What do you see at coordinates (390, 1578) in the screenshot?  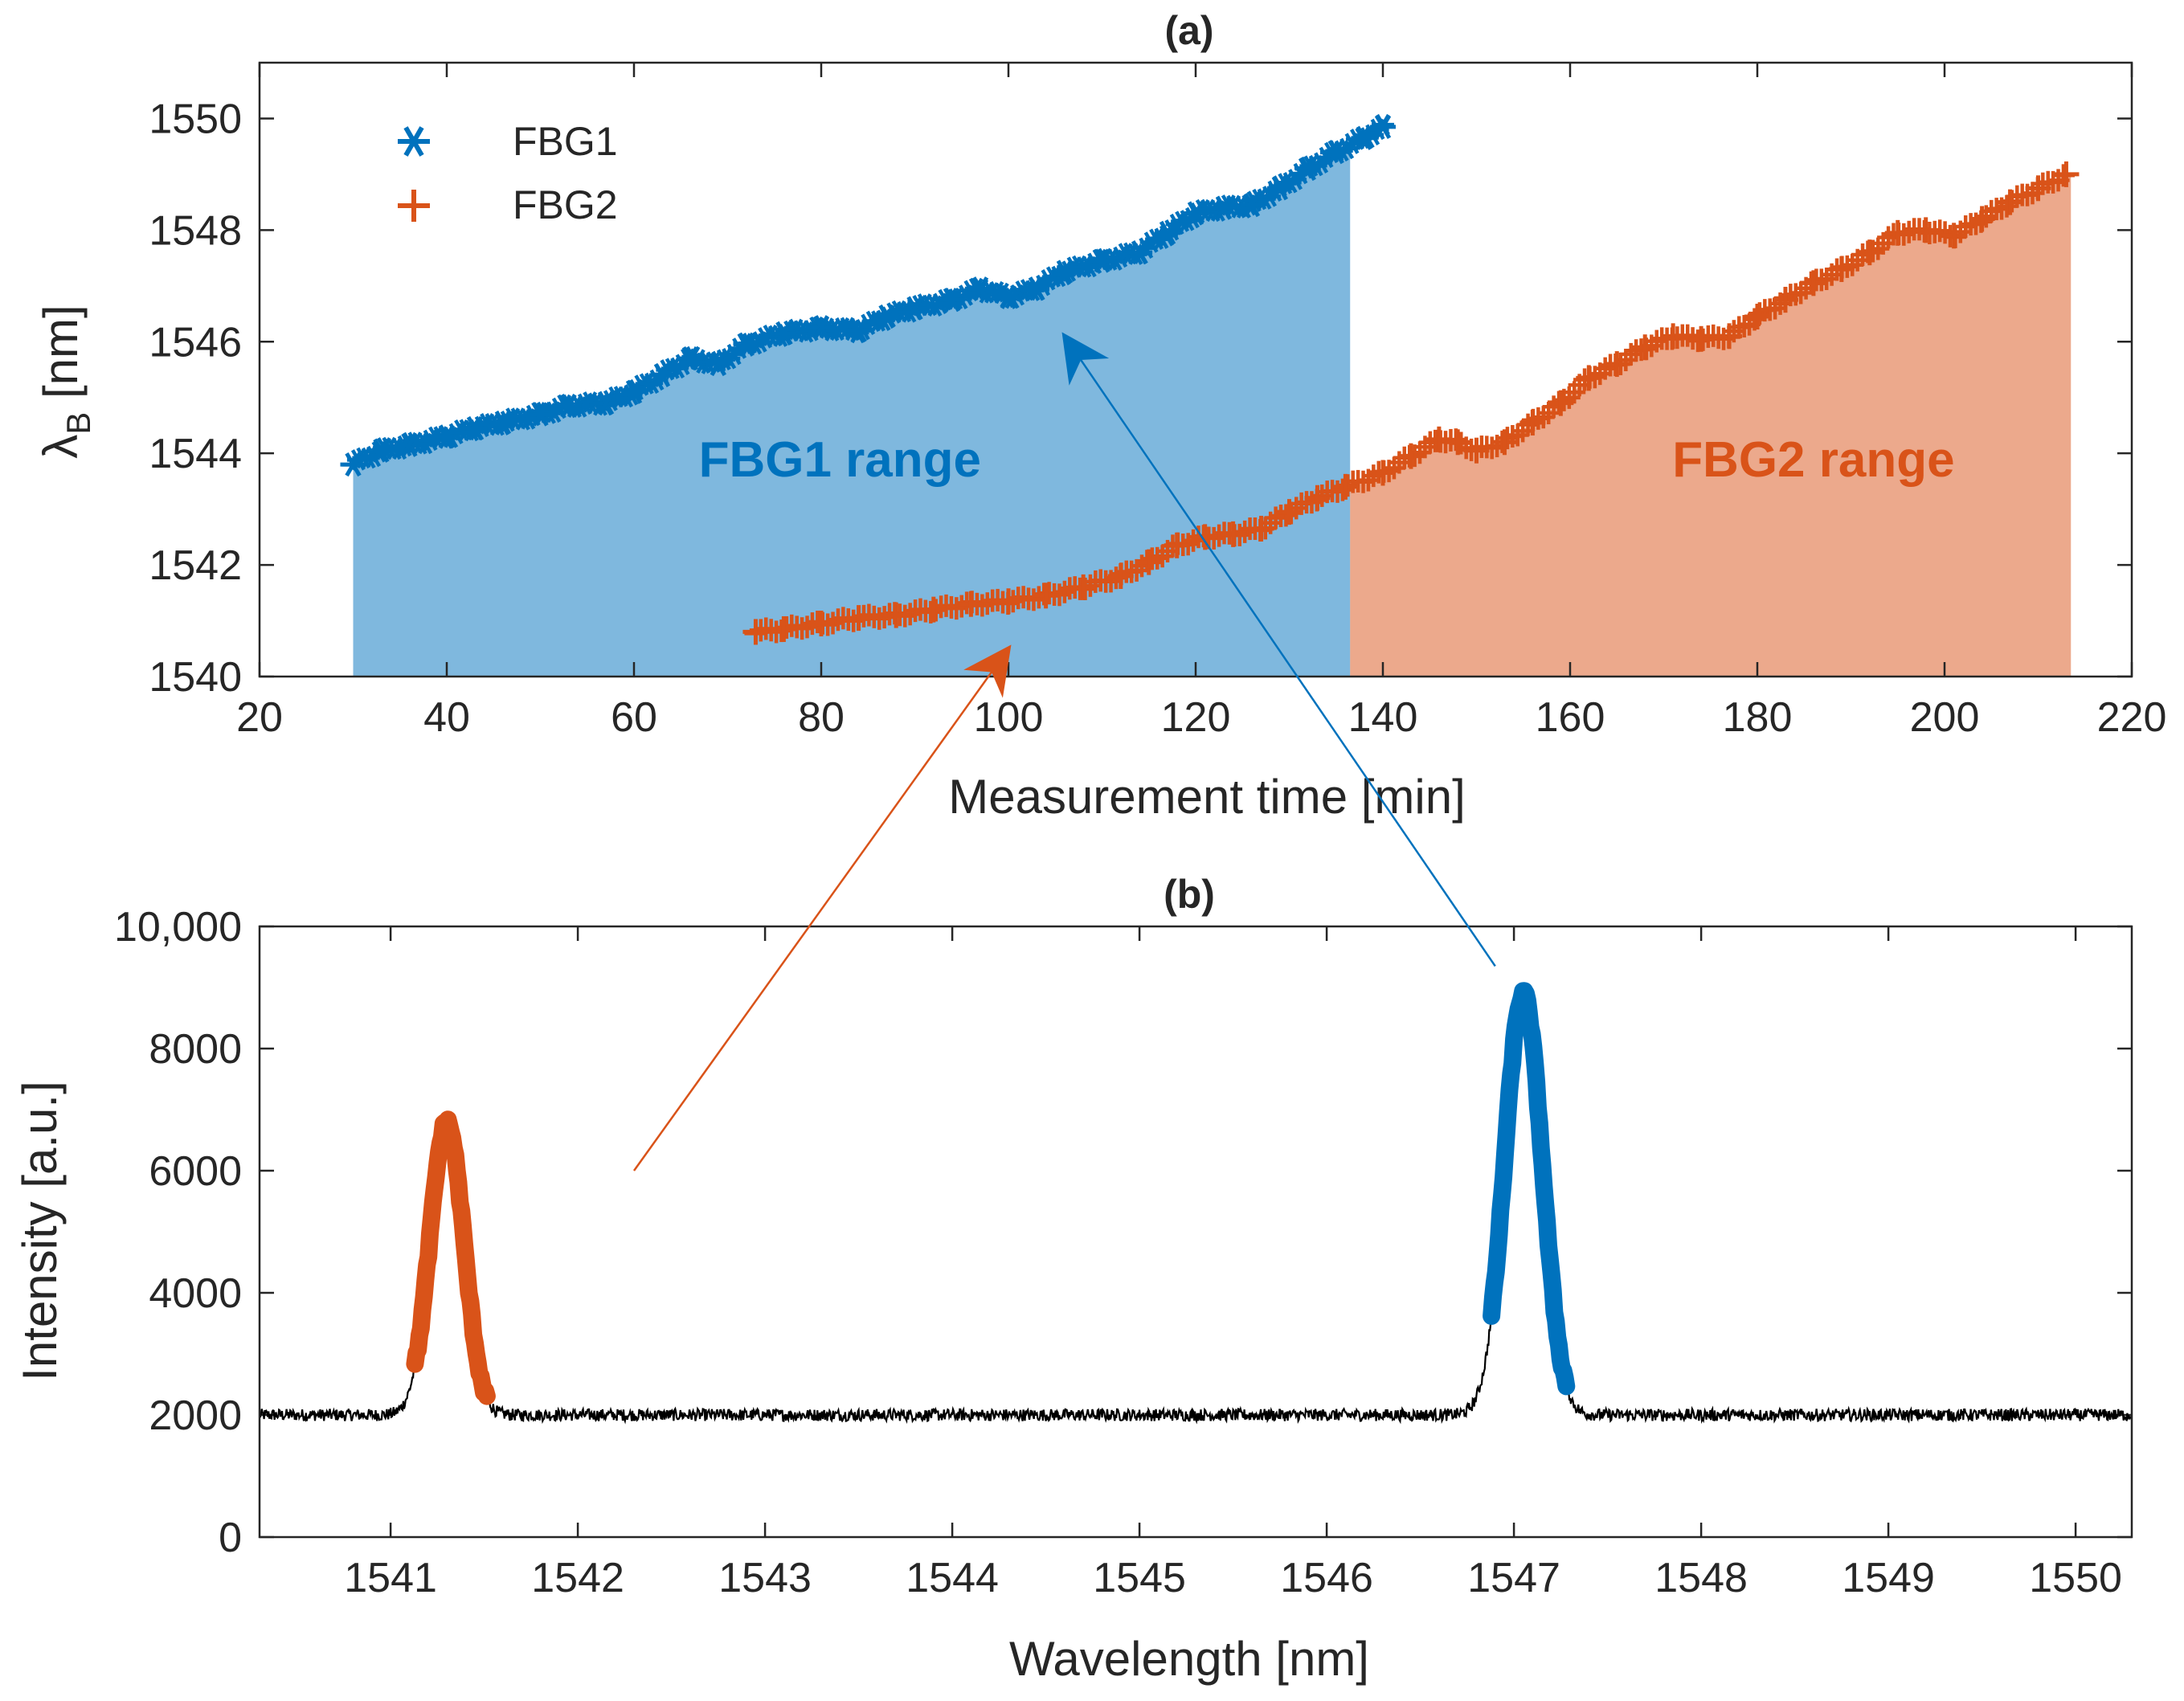 I see `x-tick-label: 1541` at bounding box center [390, 1578].